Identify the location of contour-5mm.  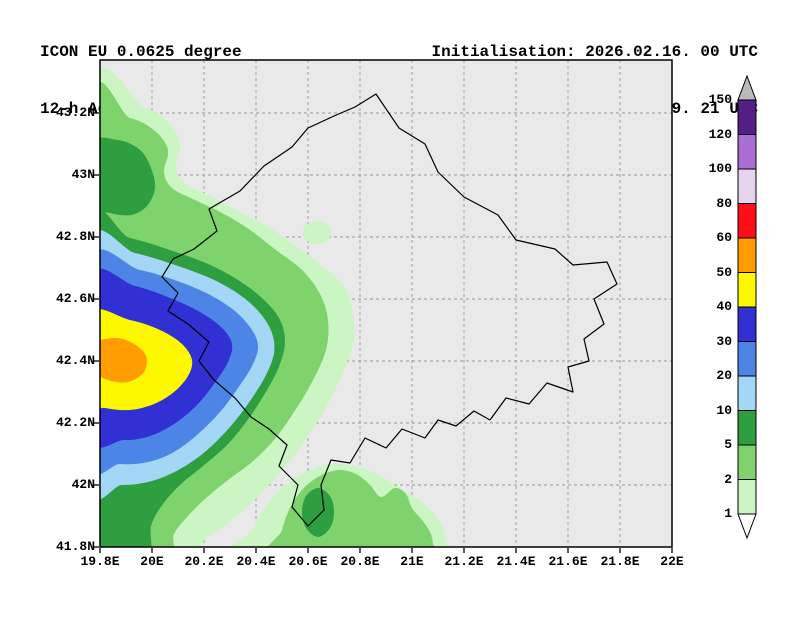
(128, 176).